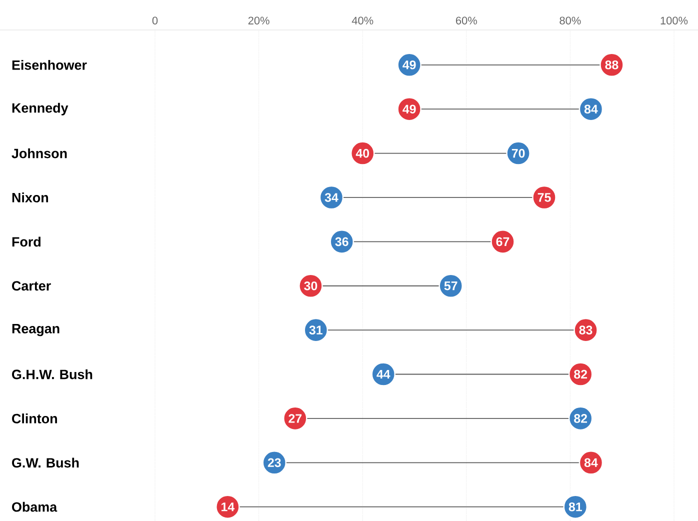  I want to click on y-tick-label: Clinton, so click(34, 419).